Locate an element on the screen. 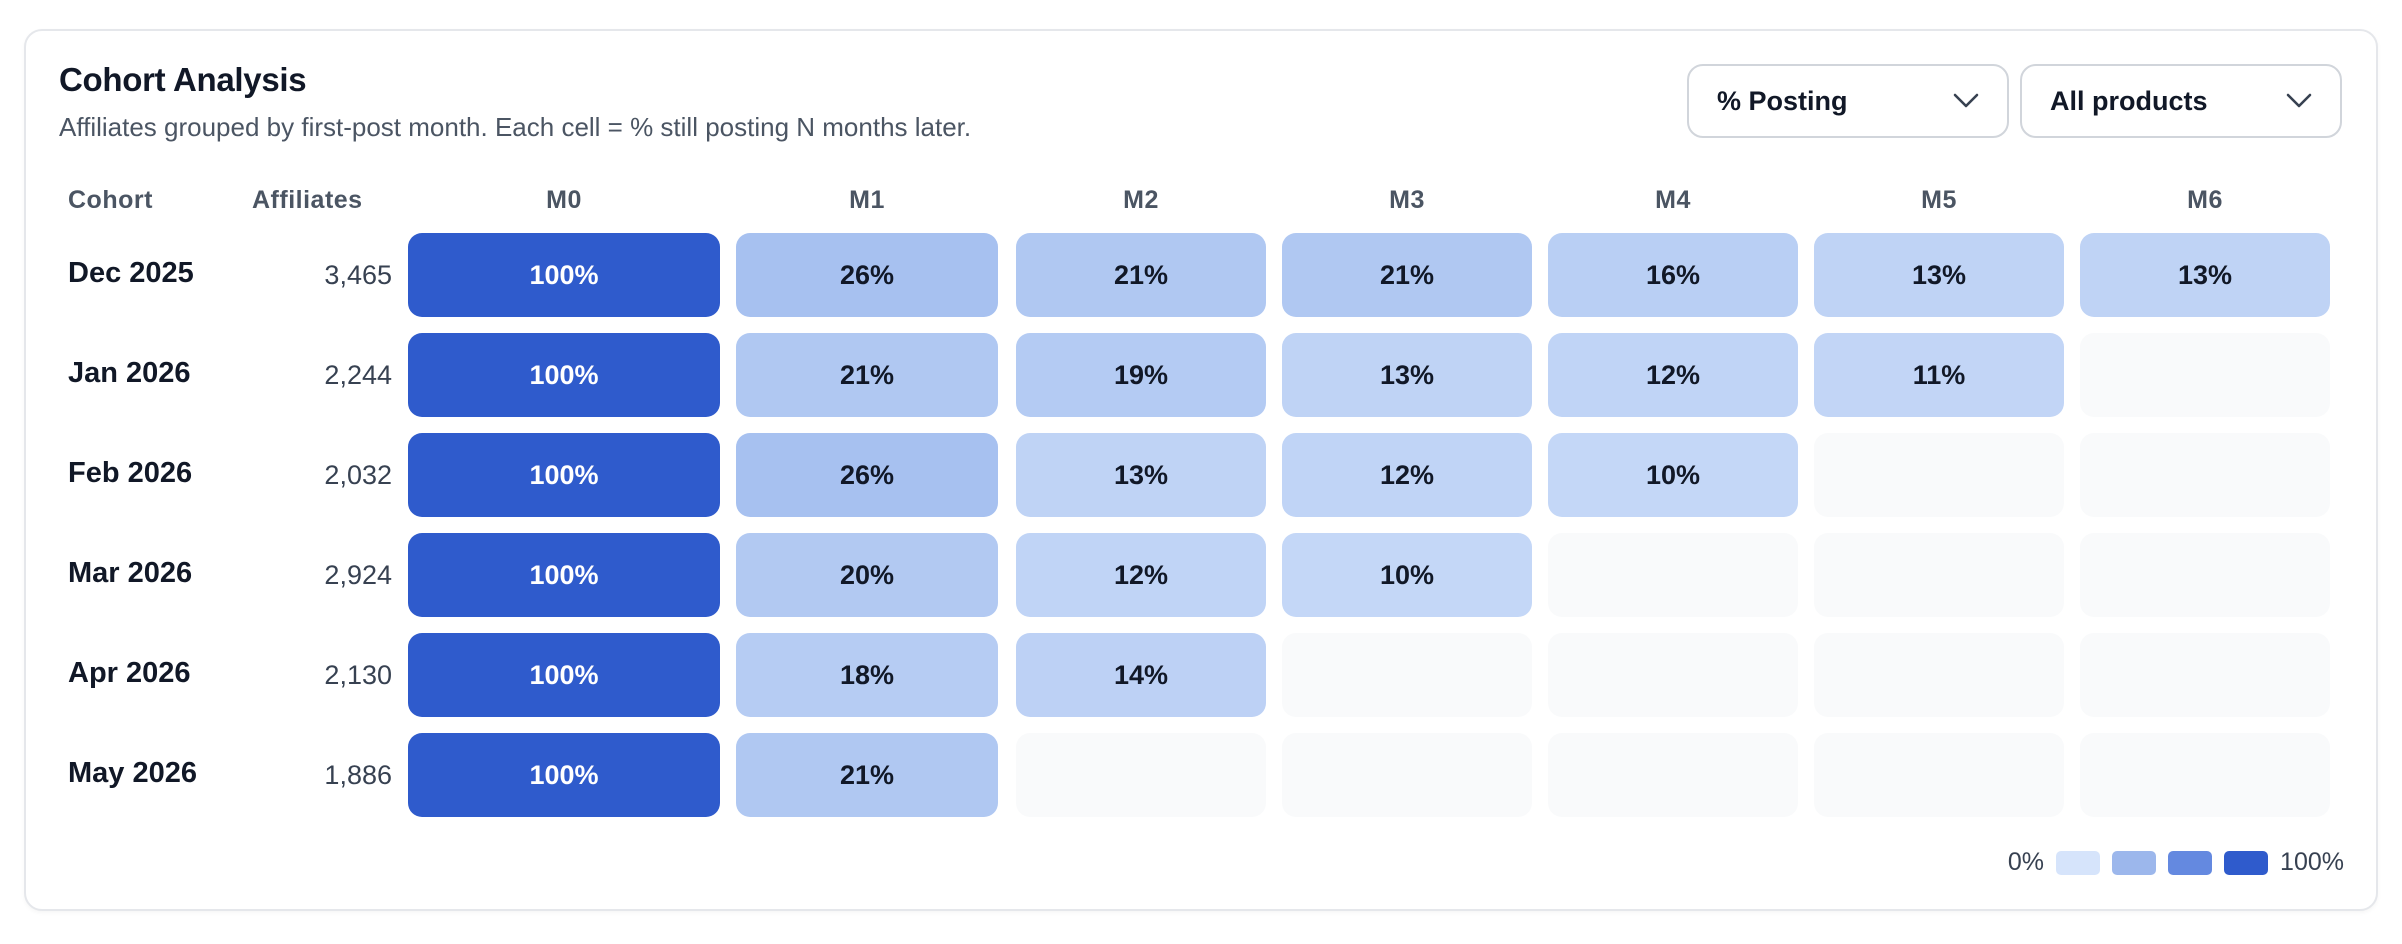 The width and height of the screenshot is (2402, 944). column-header-affiliates: Affiliates is located at coordinates (307, 200).